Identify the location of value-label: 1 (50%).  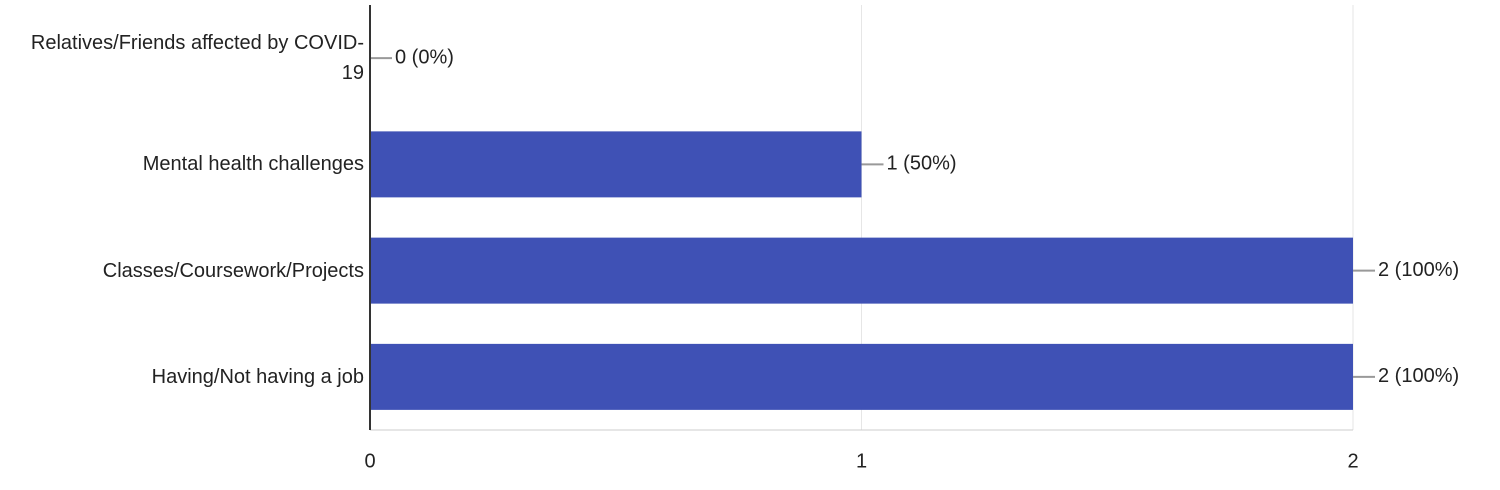
(922, 164).